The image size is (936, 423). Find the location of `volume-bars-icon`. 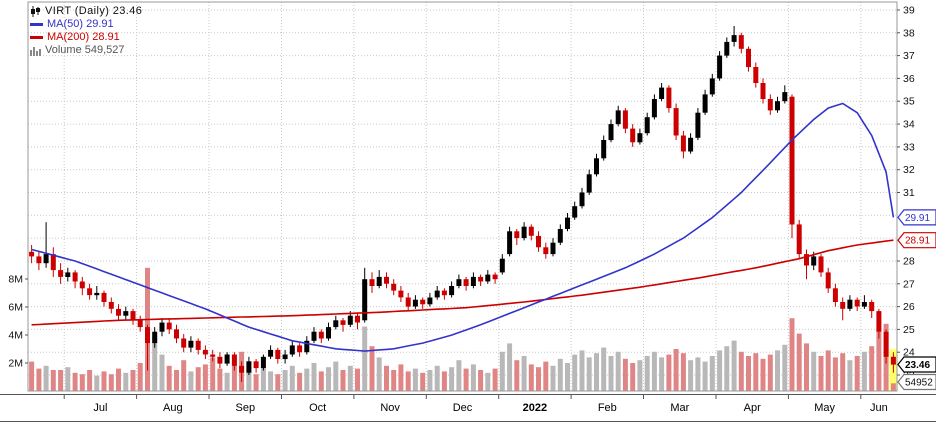

volume-bars-icon is located at coordinates (35, 51).